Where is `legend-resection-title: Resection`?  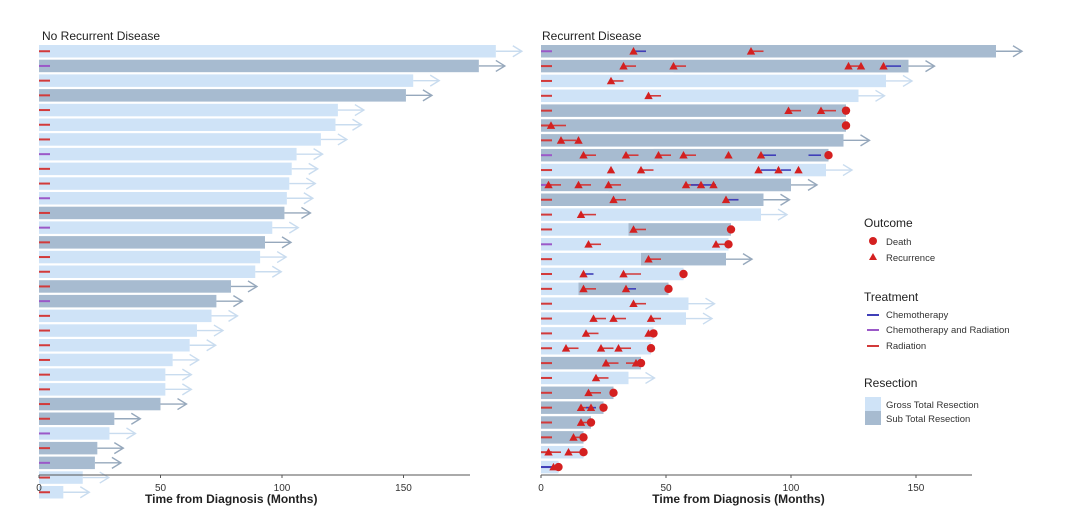
legend-resection-title: Resection is located at coordinates (890, 383).